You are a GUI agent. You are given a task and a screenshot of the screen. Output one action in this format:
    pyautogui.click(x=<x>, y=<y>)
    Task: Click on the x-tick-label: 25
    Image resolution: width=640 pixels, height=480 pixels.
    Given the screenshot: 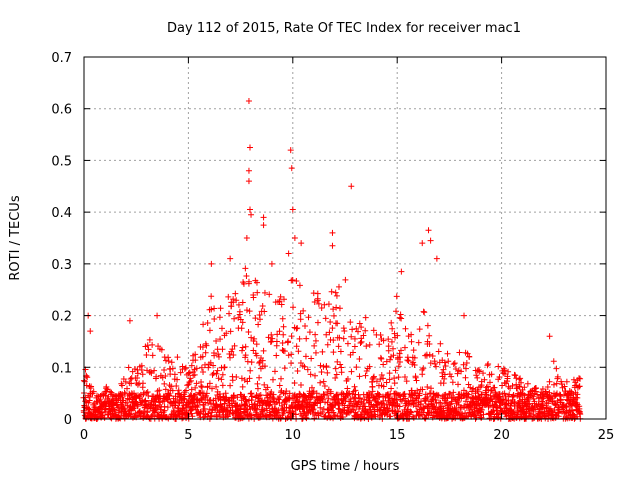 What is the action you would take?
    pyautogui.click(x=606, y=435)
    